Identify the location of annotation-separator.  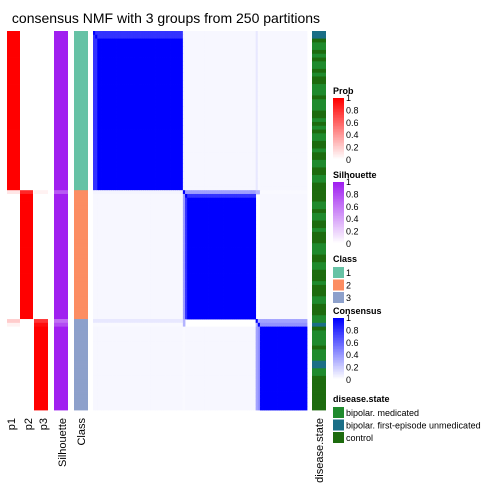
(47, 411).